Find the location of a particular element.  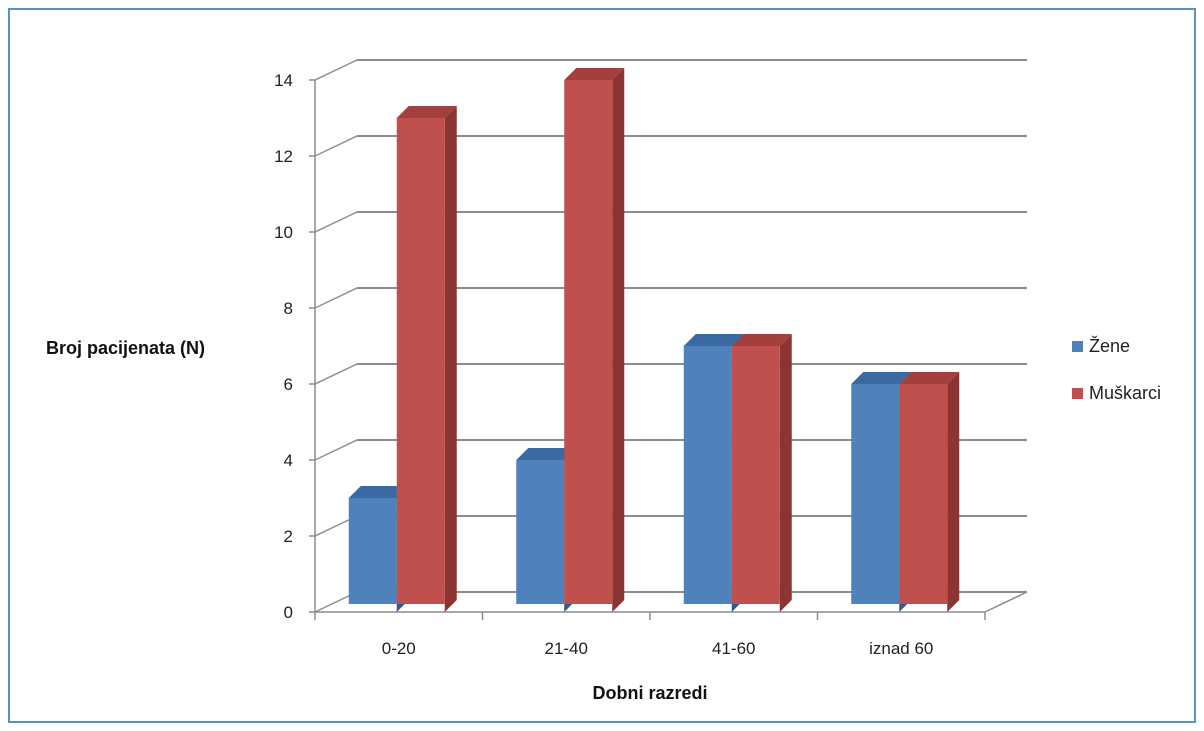

x-tick-label: iznad 60 is located at coordinates (901, 648).